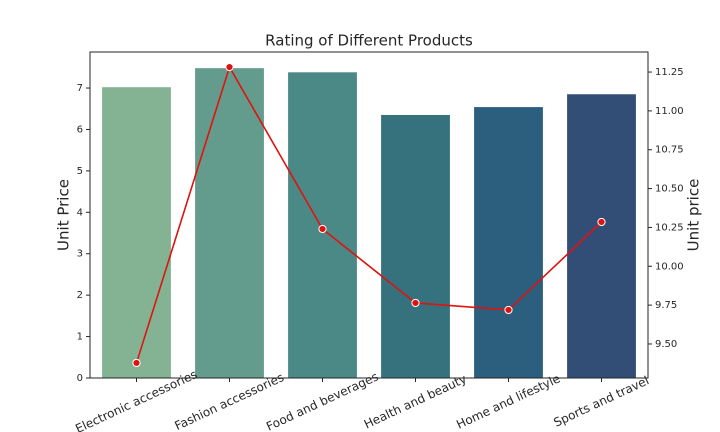  I want to click on y2-tick-label: 10.75, so click(669, 150).